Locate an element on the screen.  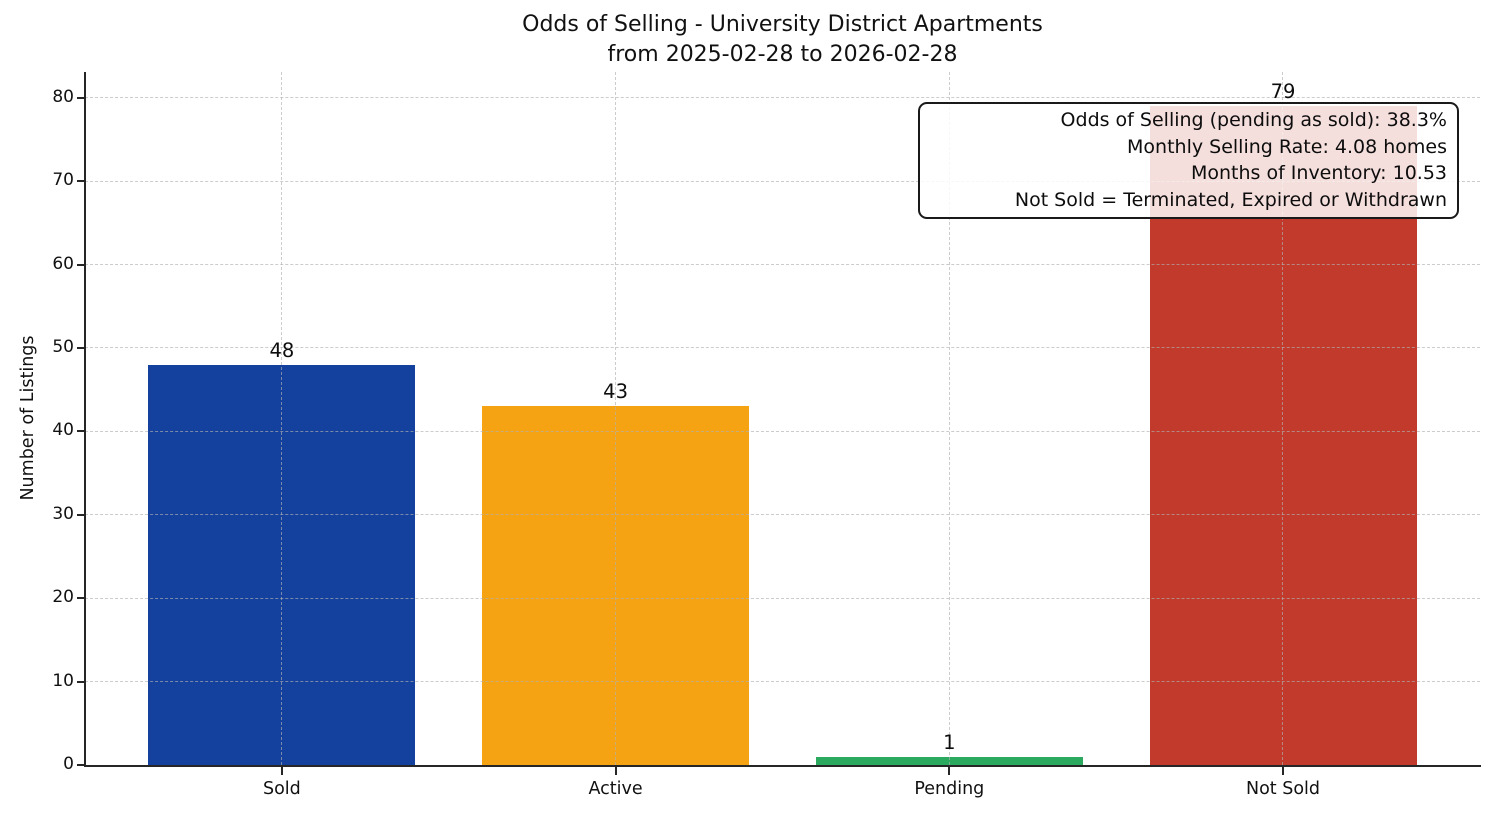
bar-value-label: 79 is located at coordinates (1283, 92).